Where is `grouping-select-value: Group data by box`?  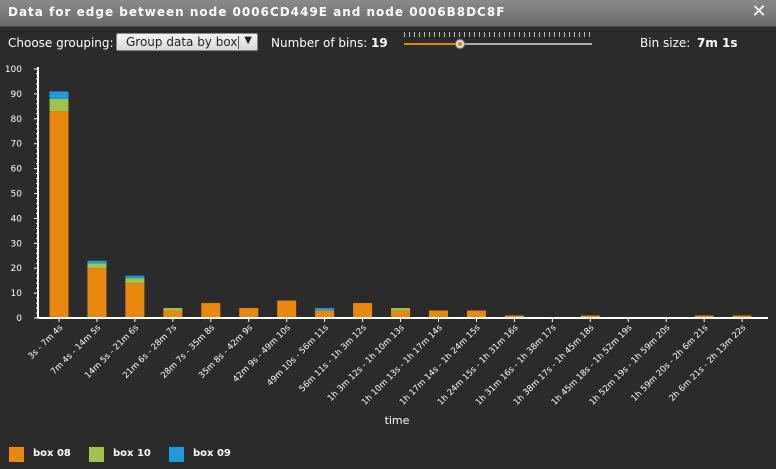 grouping-select-value: Group data by box is located at coordinates (182, 42).